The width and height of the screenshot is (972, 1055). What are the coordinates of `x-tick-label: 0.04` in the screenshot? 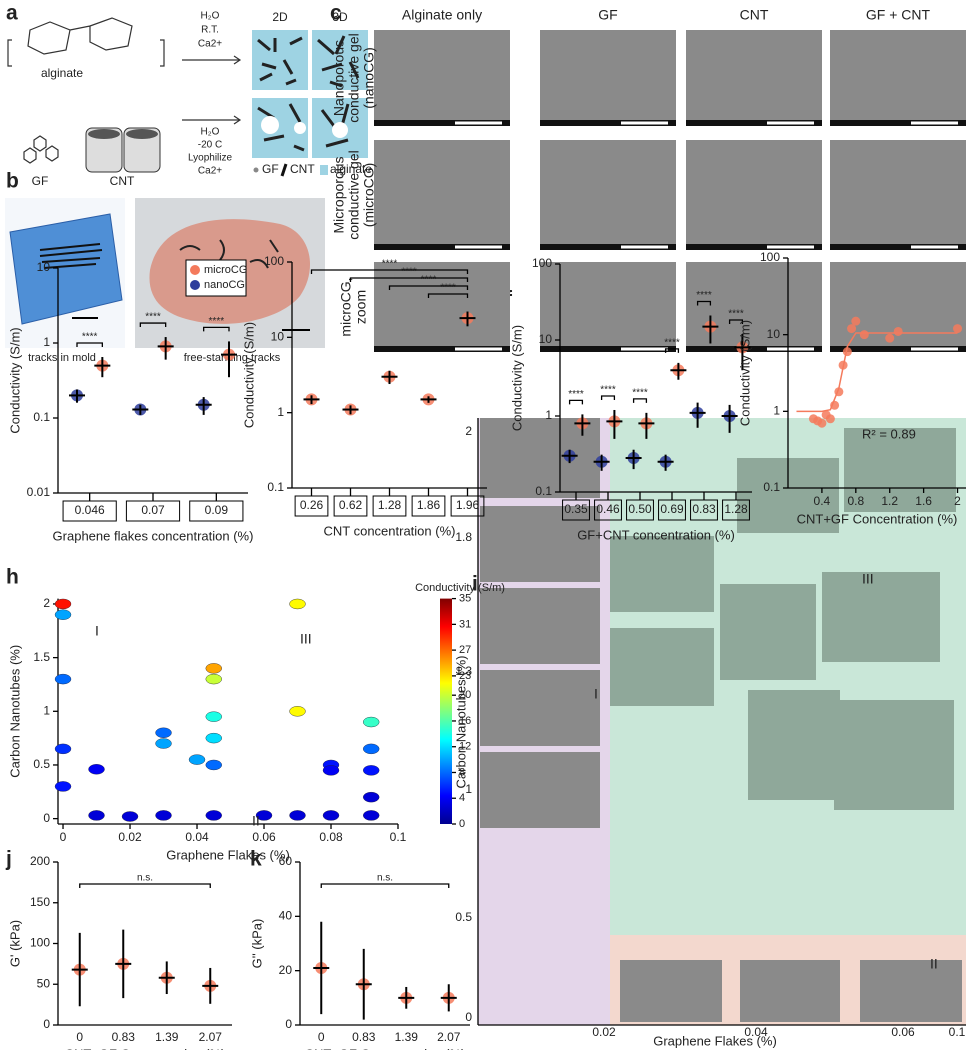 It's located at (197, 837).